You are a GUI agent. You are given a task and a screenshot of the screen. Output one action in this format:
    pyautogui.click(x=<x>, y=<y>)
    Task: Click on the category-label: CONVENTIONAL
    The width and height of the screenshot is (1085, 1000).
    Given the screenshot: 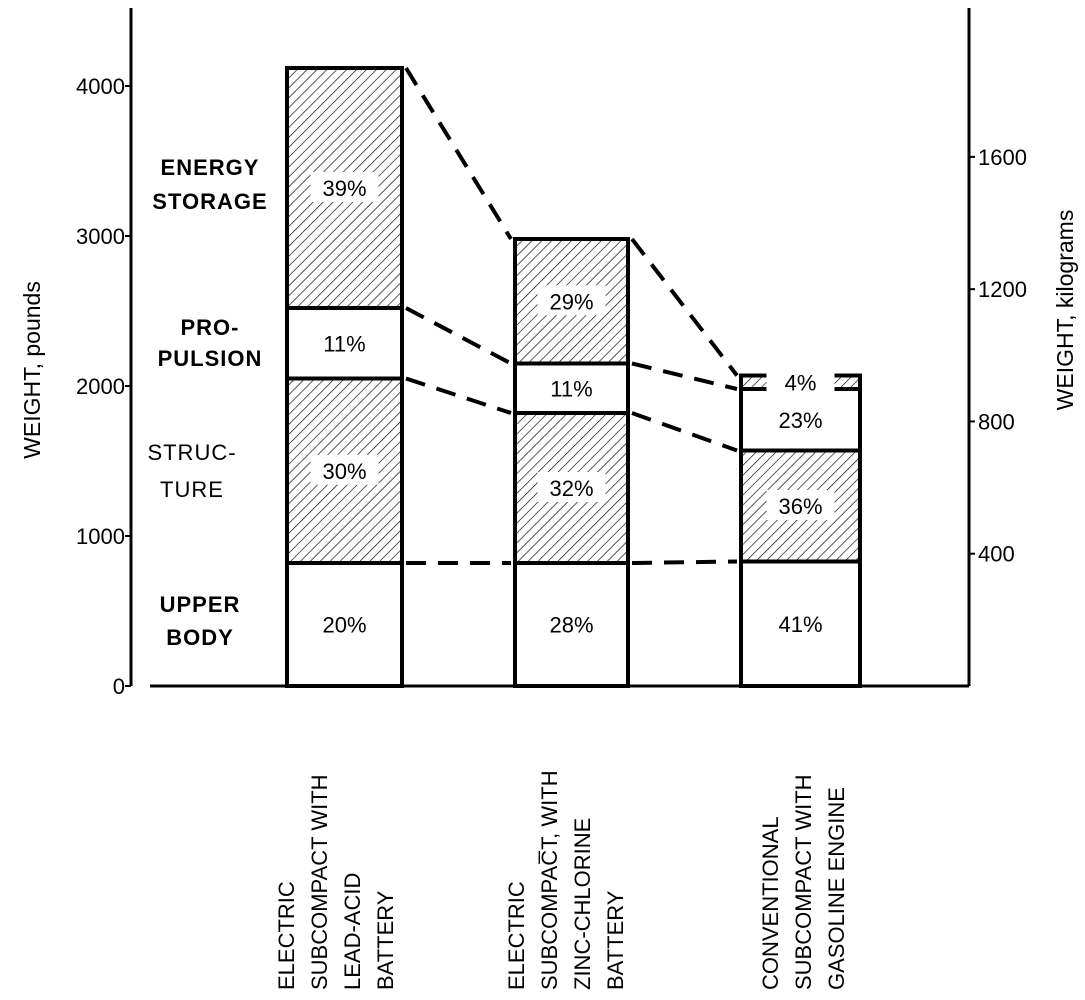 What is the action you would take?
    pyautogui.click(x=770, y=903)
    